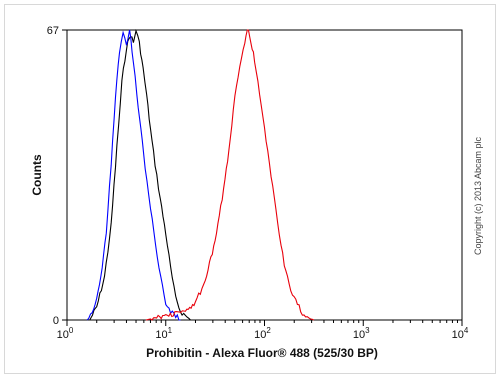 This screenshot has width=502, height=380. I want to click on x-axis: 10⁰ 10¹ 10² 10³ 10⁴, so click(263, 330).